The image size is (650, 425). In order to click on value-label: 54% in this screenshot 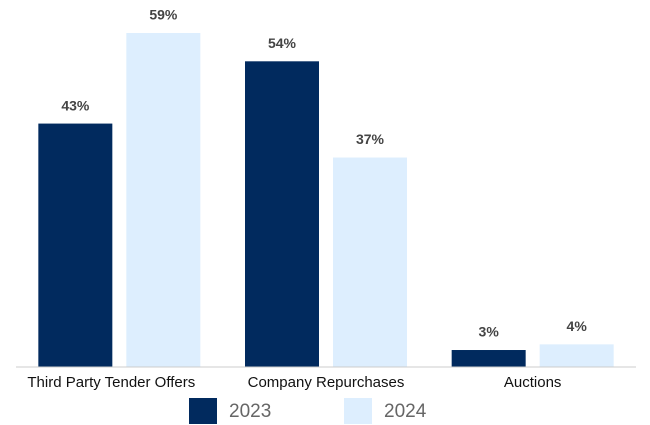, I will do `click(282, 43)`.